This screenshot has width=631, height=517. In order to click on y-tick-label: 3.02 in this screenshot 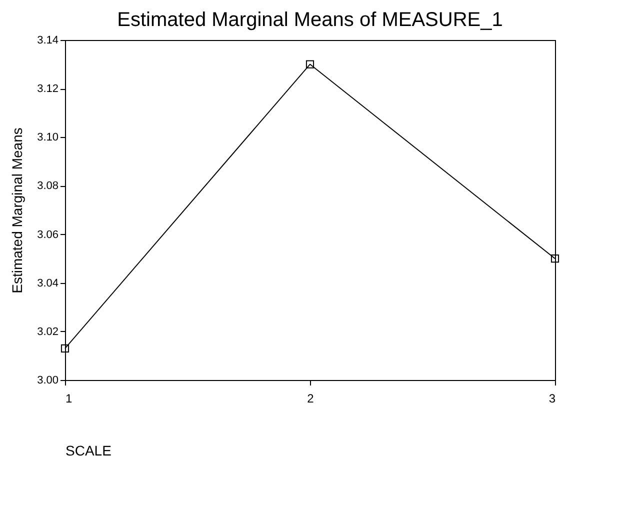, I will do `click(47, 332)`.